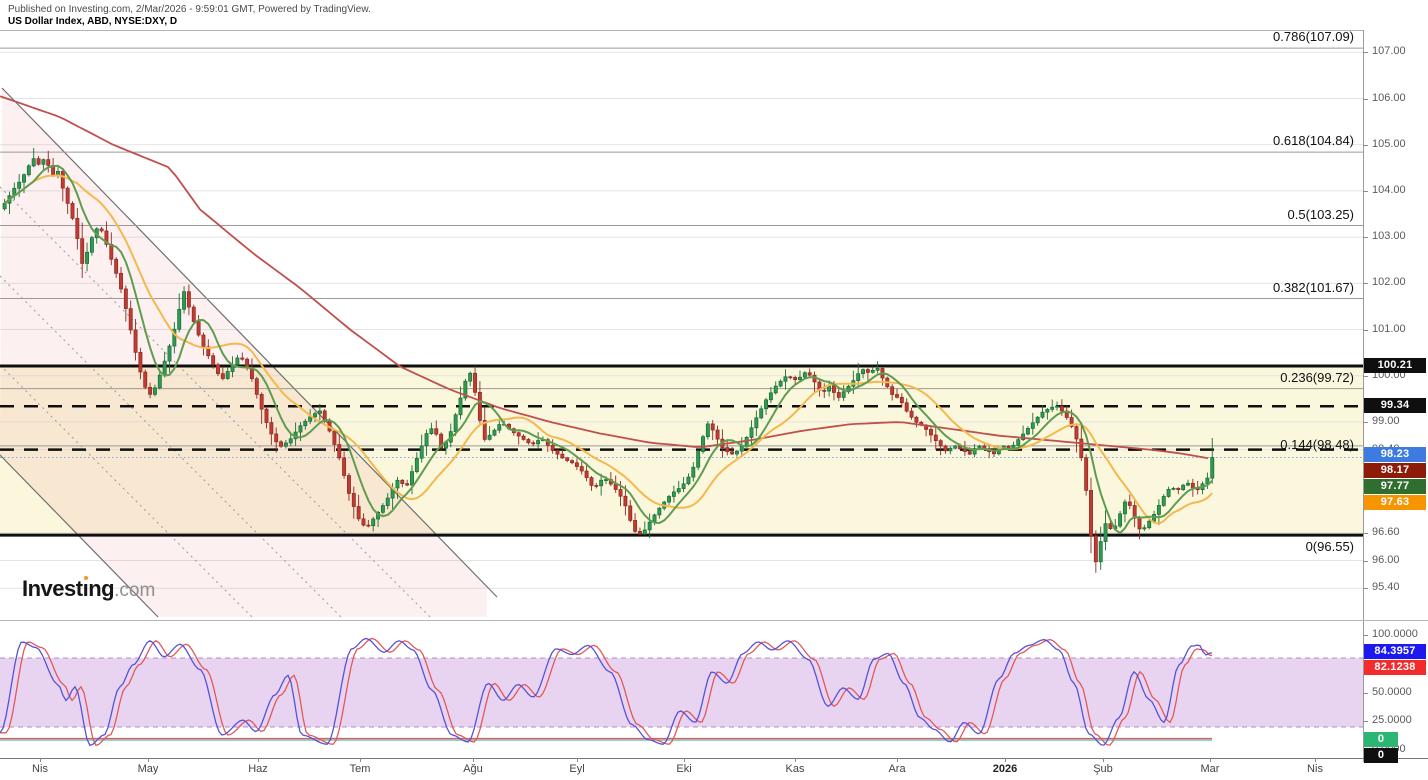 This screenshot has height=780, width=1428. What do you see at coordinates (681, 30) in the screenshot?
I see `chart-top-border` at bounding box center [681, 30].